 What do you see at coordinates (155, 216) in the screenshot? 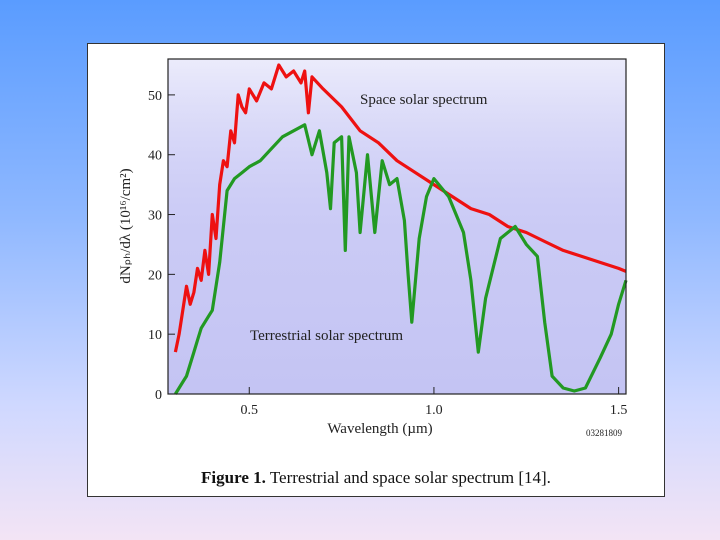
I see `y-tick-label: 30` at bounding box center [155, 216].